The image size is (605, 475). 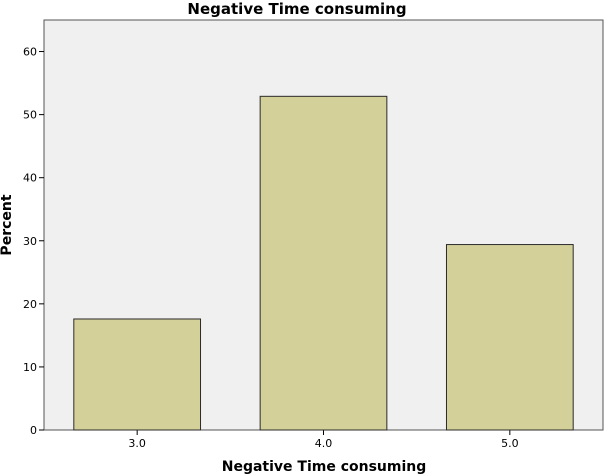 I want to click on y-tick-label: 20, so click(x=30, y=304).